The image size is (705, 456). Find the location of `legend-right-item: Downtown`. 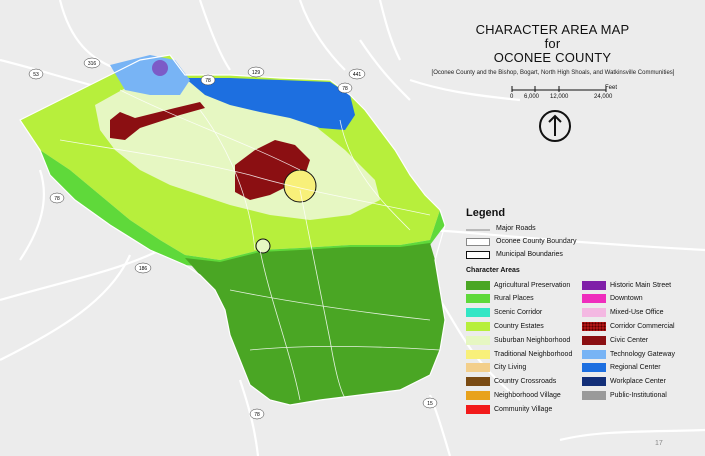

legend-right-item: Downtown is located at coordinates (612, 299).